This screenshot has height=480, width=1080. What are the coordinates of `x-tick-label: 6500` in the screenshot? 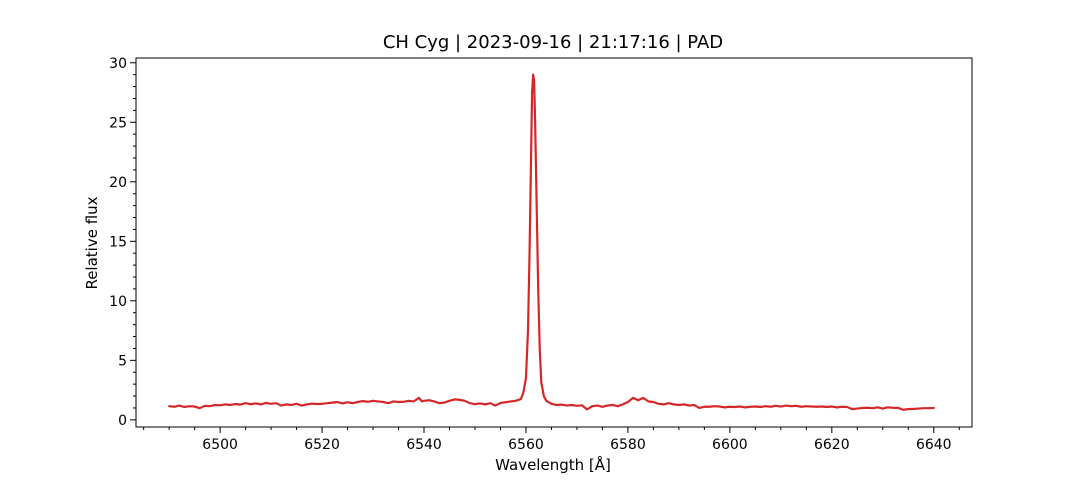 It's located at (220, 445).